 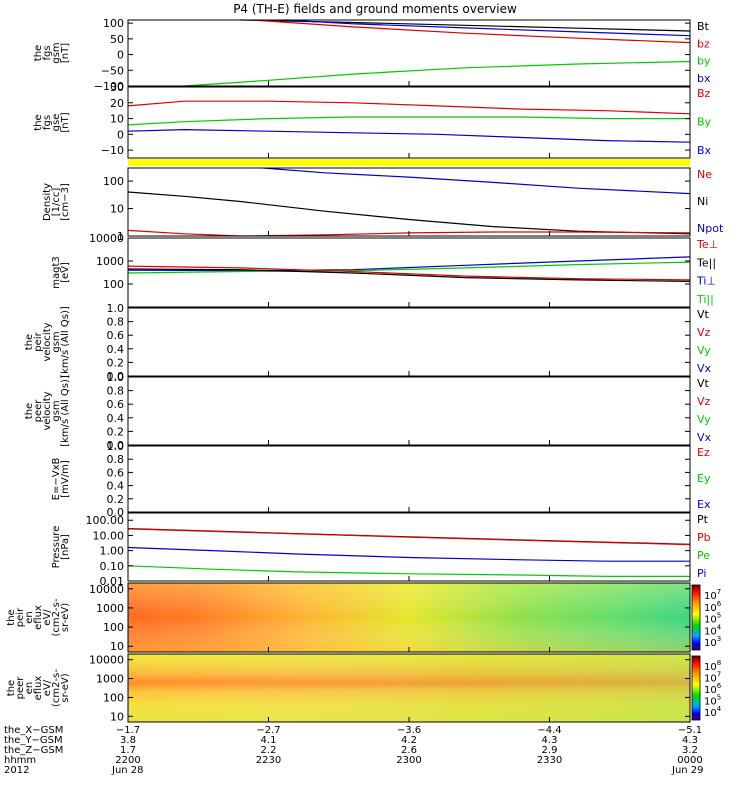 I want to click on ytick-label: 10000, so click(x=106, y=660).